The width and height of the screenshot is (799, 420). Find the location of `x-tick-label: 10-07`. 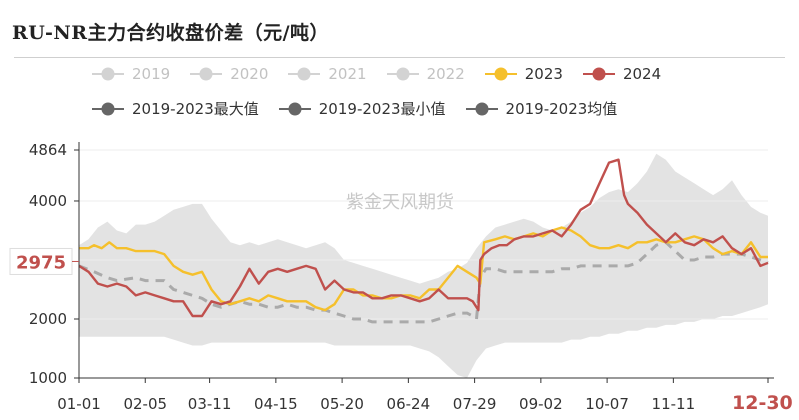

x-tick-label: 10-07 is located at coordinates (607, 404).